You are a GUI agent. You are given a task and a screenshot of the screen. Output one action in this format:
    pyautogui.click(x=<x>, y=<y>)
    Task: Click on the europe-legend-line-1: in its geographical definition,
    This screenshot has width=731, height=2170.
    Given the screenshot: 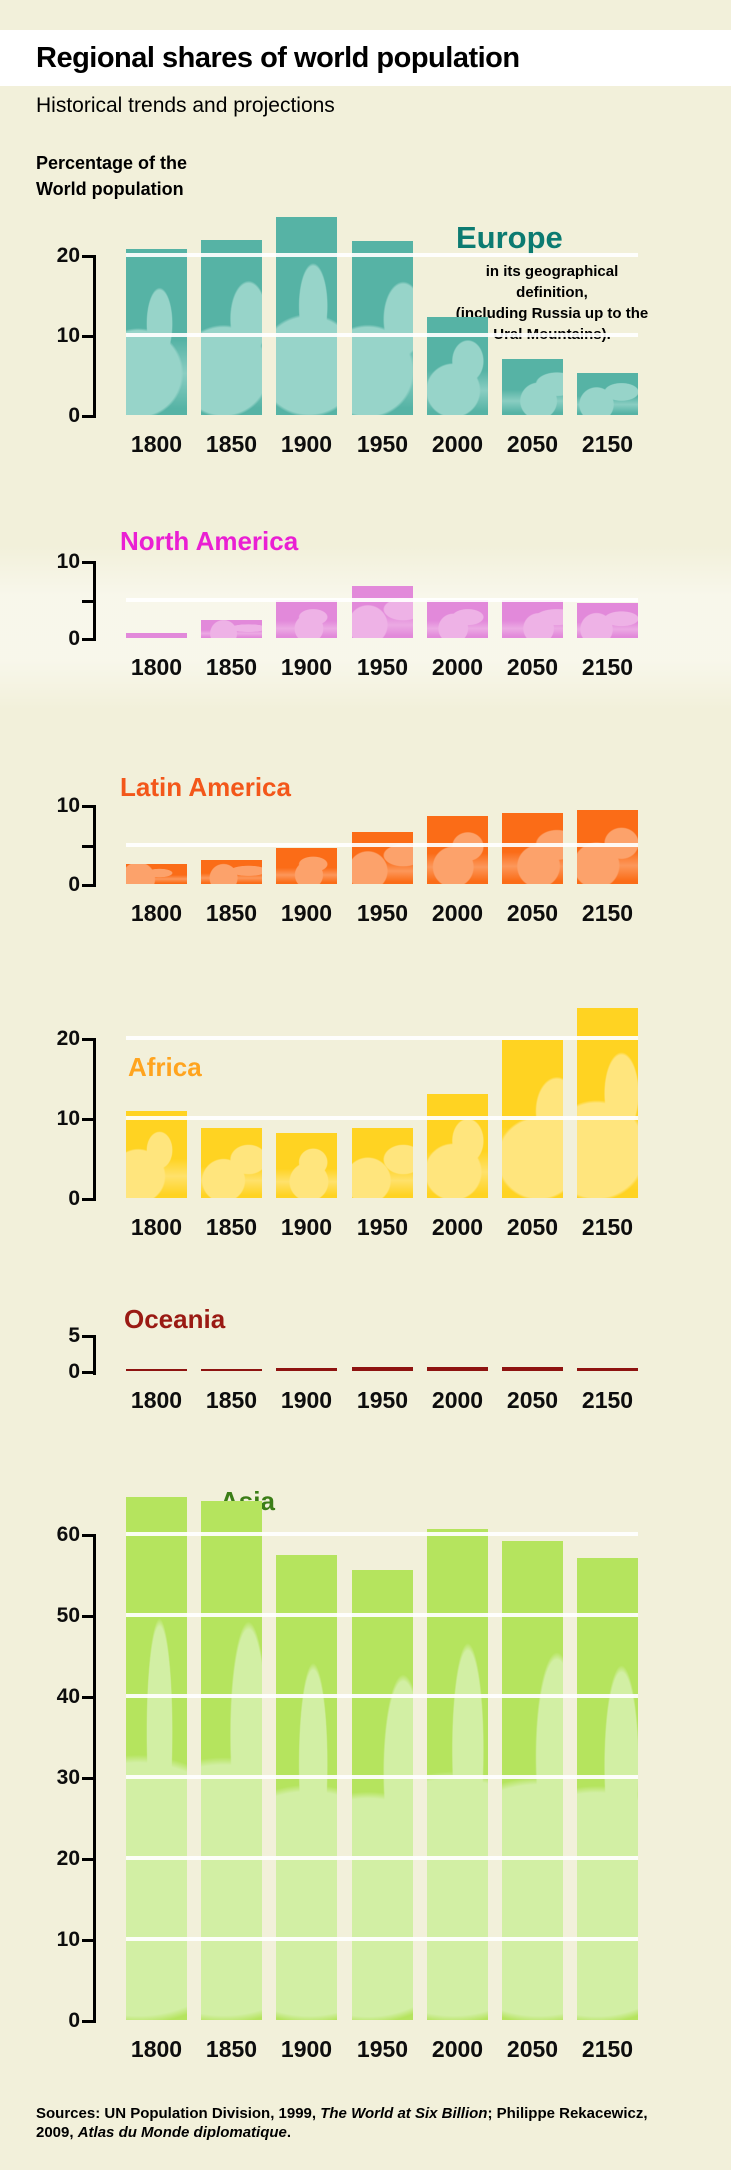 What is the action you would take?
    pyautogui.click(x=552, y=282)
    